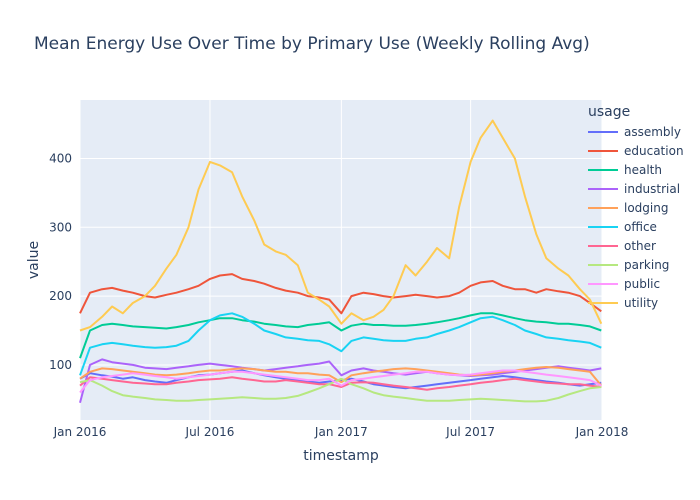  I want to click on legend-item-other: other, so click(636, 245).